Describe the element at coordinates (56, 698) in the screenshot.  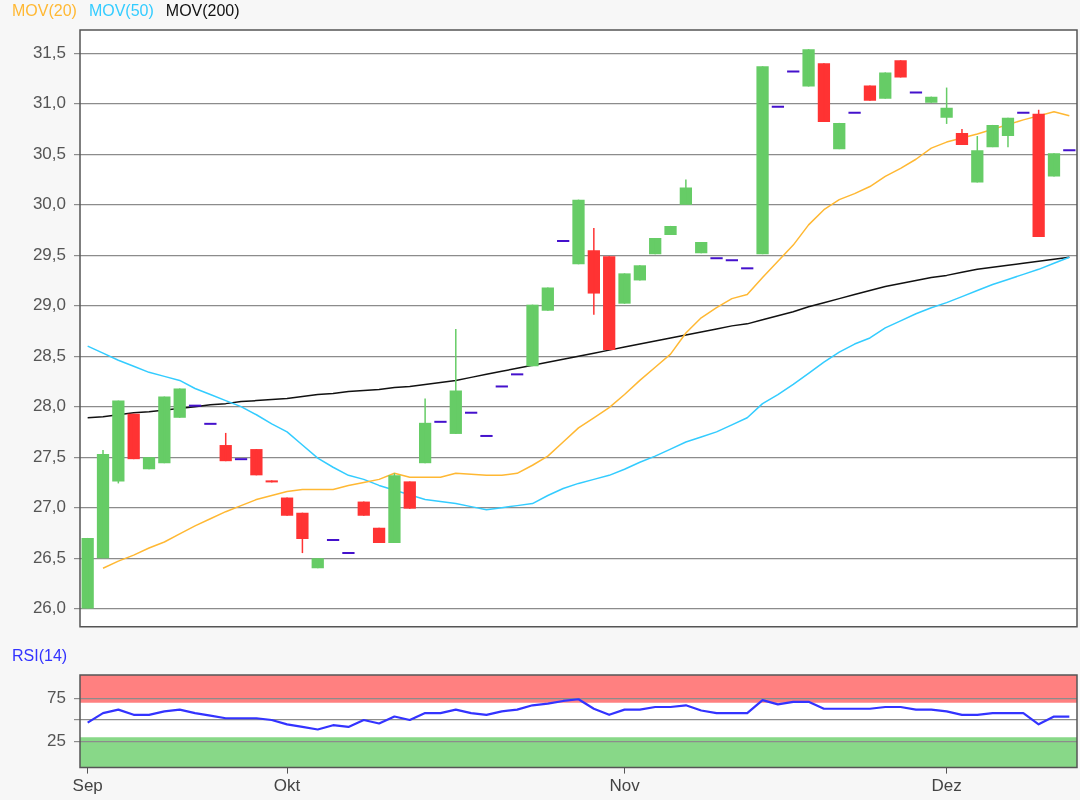
I see `y-tick-label: 75` at that location.